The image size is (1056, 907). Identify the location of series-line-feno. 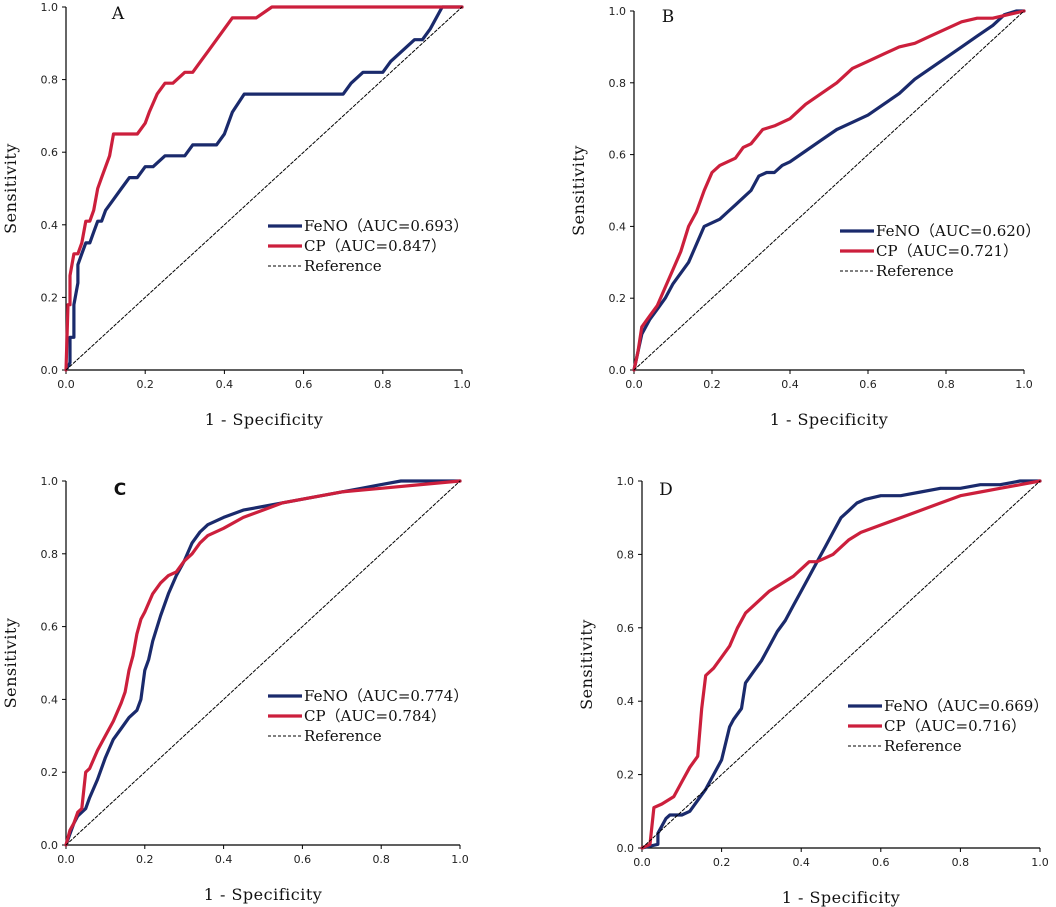
(829, 190).